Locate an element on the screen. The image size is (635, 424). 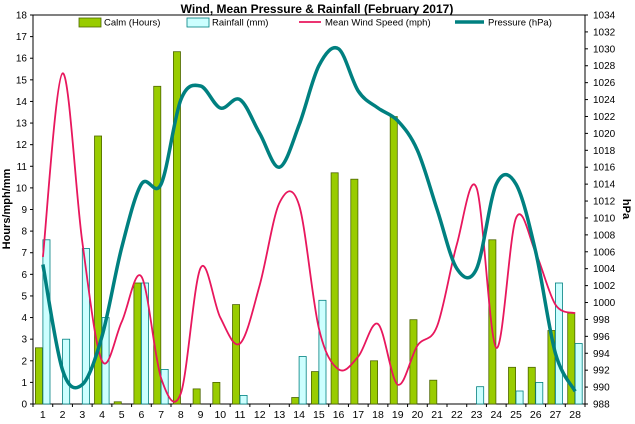
y-tick-label: 8 is located at coordinates (24, 232).